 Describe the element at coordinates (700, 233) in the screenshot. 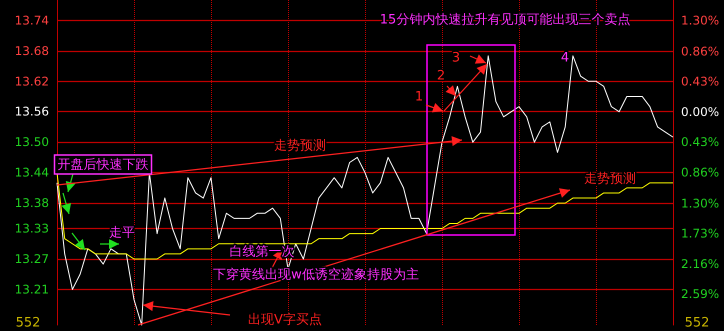

I see `y2-tick-label: 1.73%` at that location.